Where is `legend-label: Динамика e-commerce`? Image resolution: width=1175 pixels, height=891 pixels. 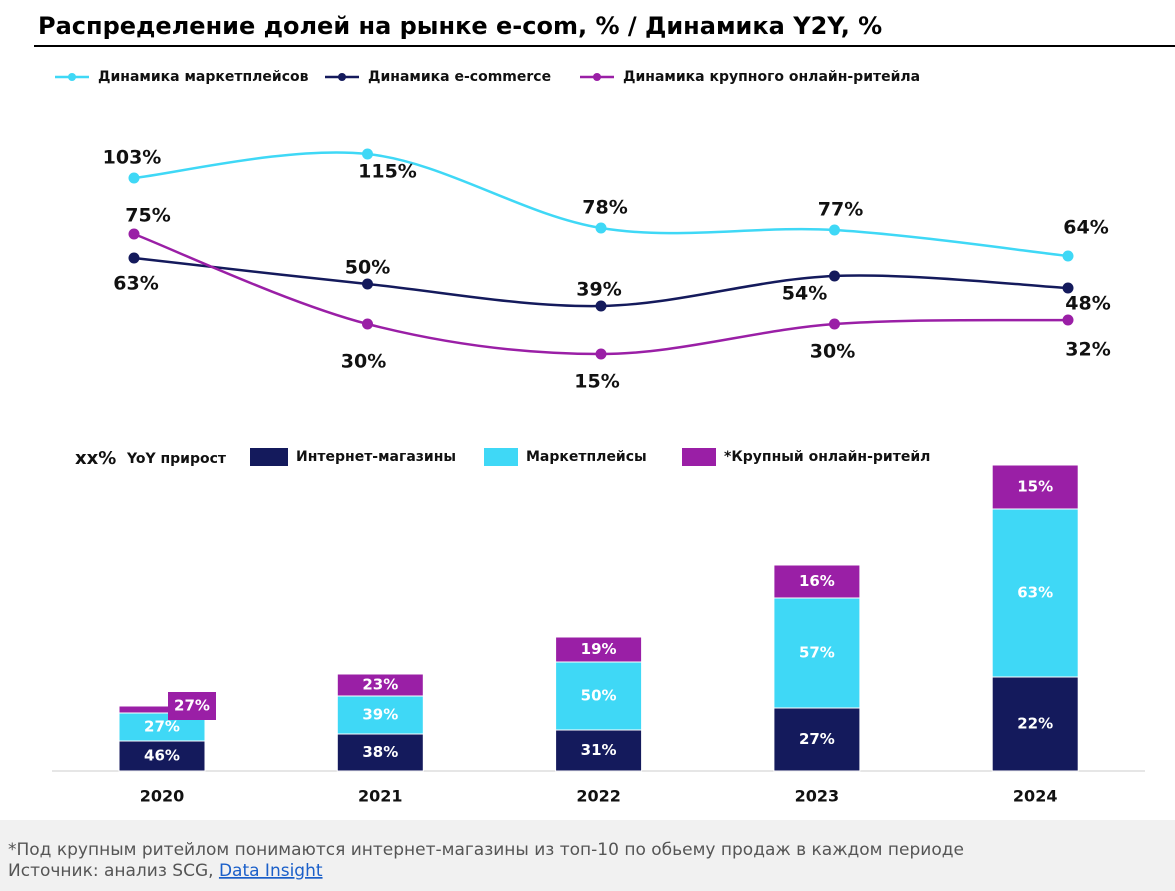 legend-label: Динамика e-commerce is located at coordinates (459, 77).